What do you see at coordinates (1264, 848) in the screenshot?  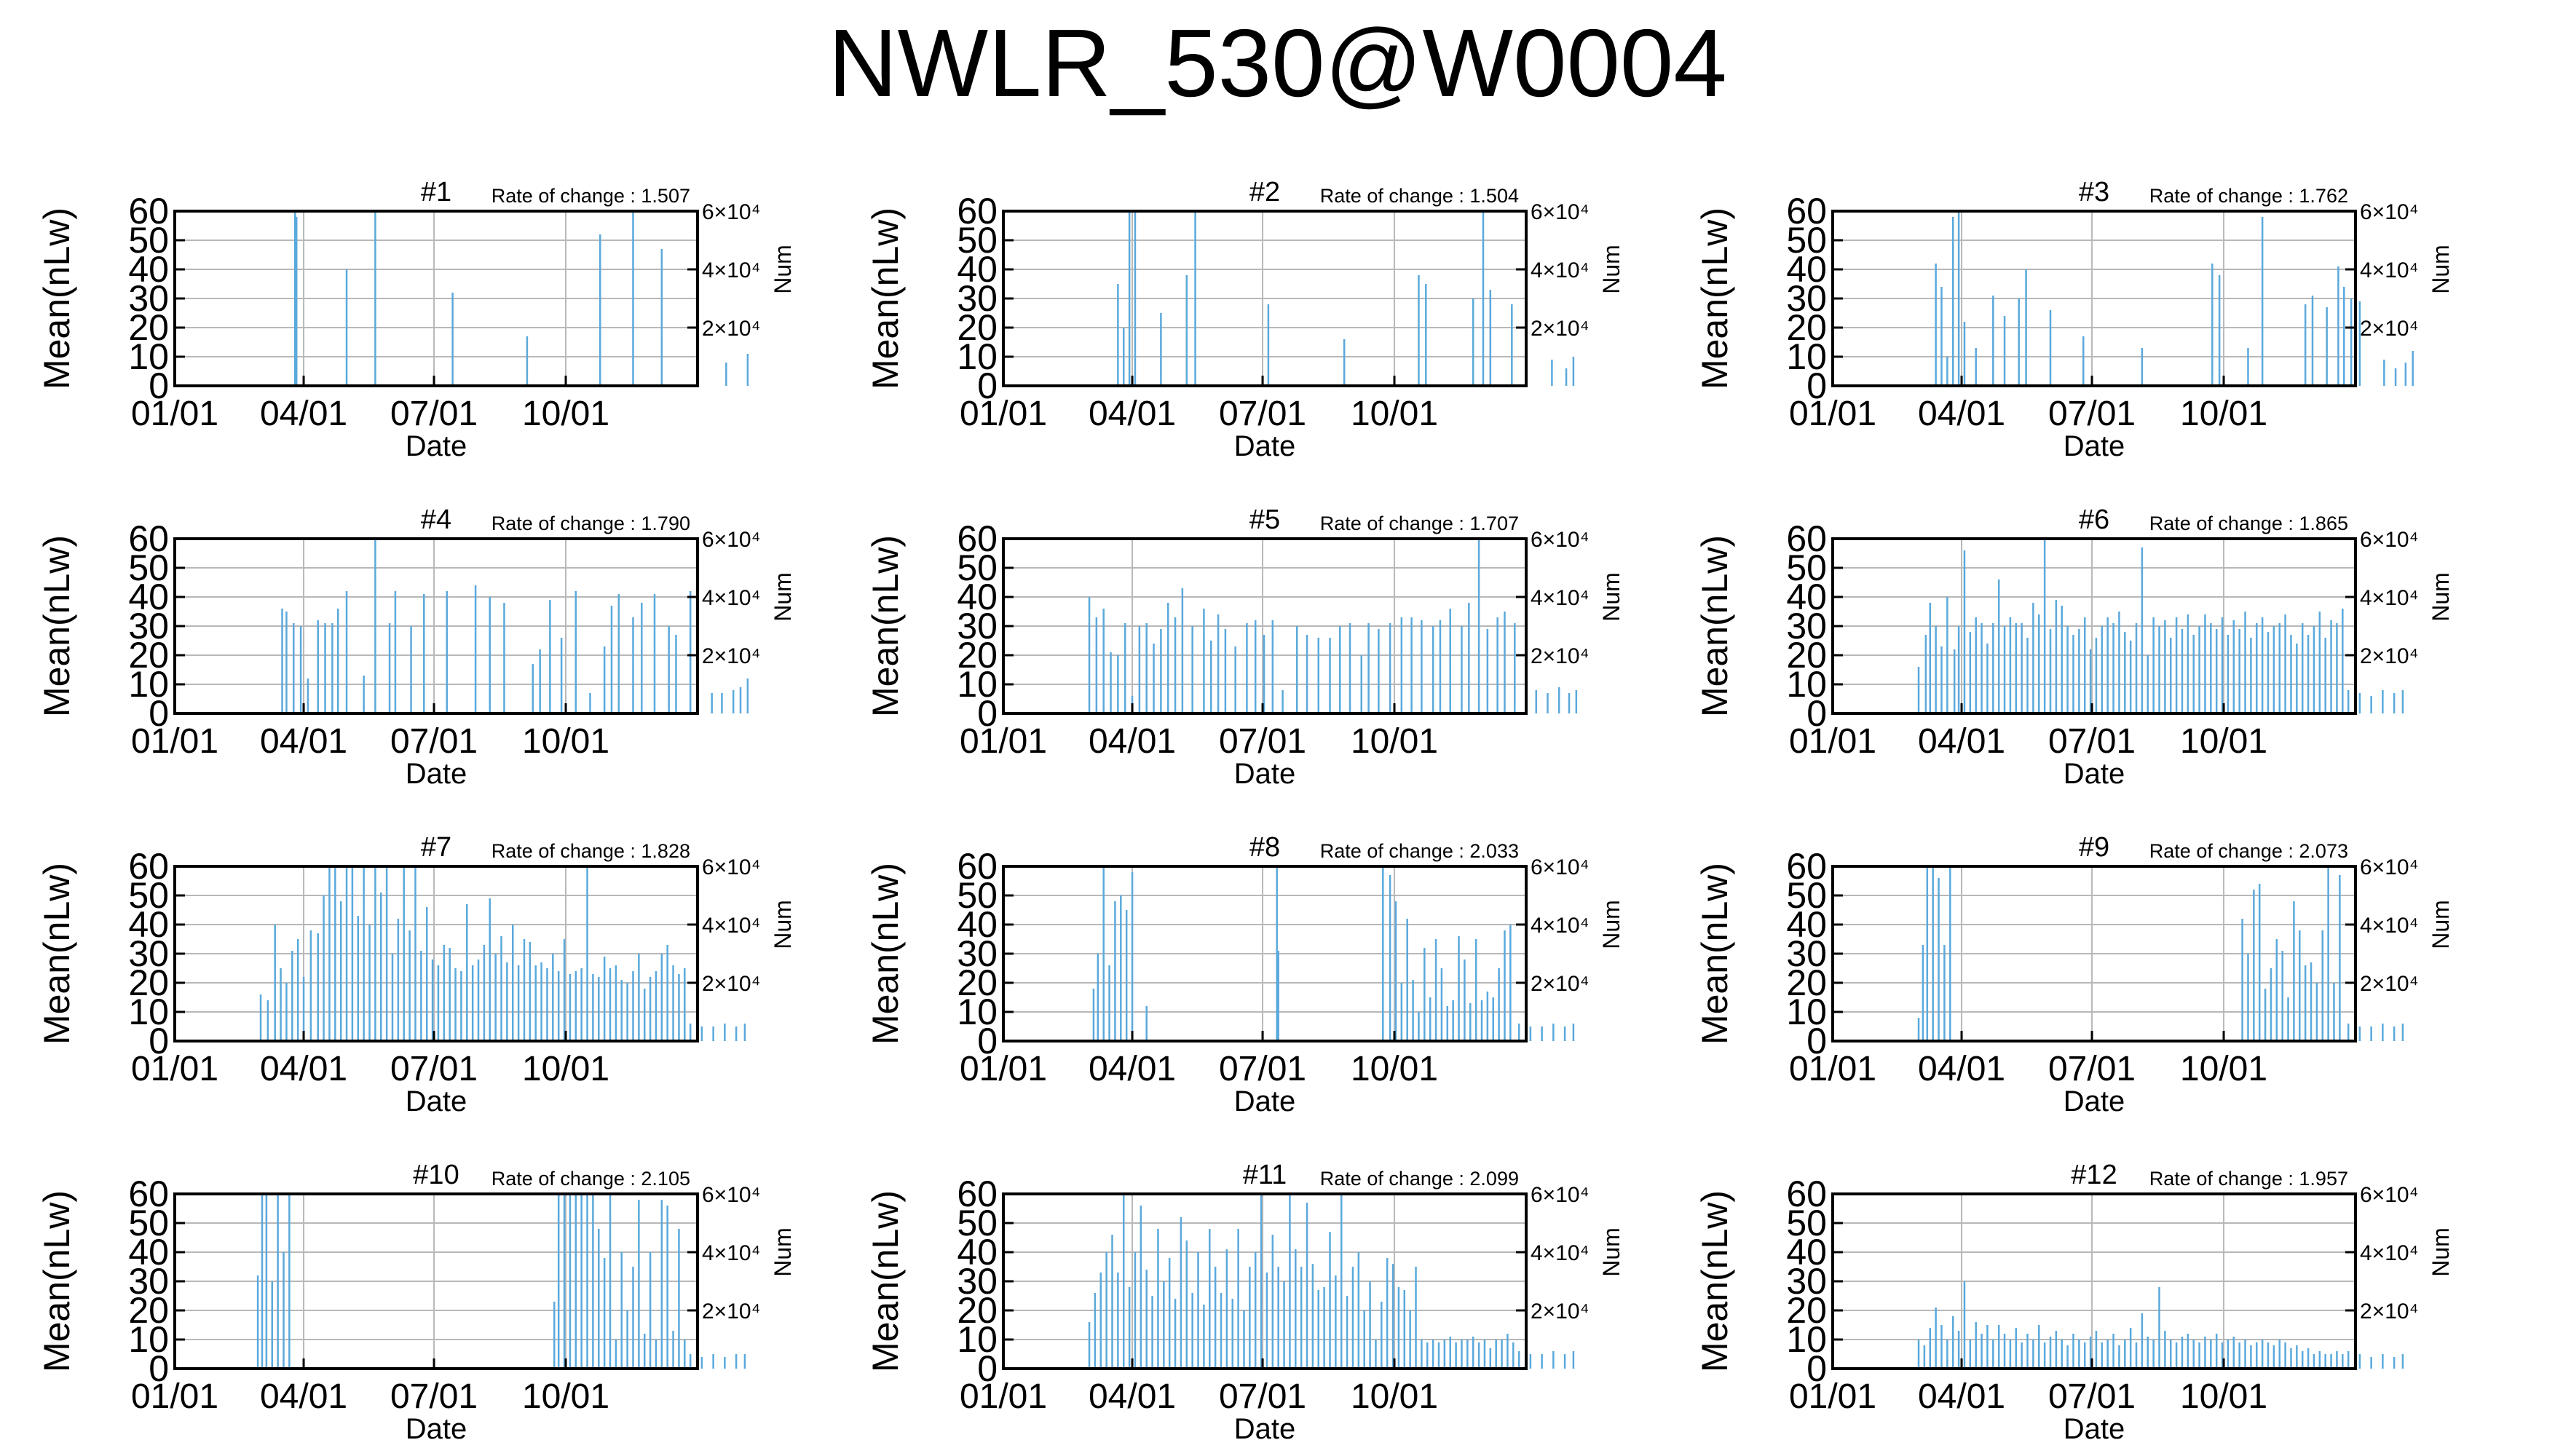 I see `panel-title: #8` at bounding box center [1264, 848].